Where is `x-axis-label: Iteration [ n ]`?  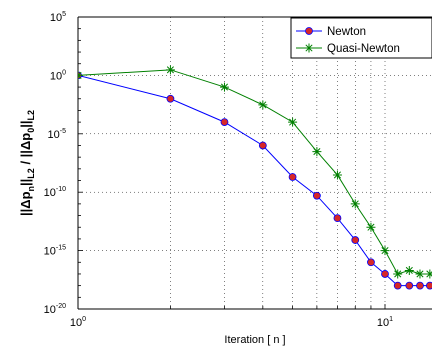 x-axis-label: Iteration [ n ] is located at coordinates (254, 340).